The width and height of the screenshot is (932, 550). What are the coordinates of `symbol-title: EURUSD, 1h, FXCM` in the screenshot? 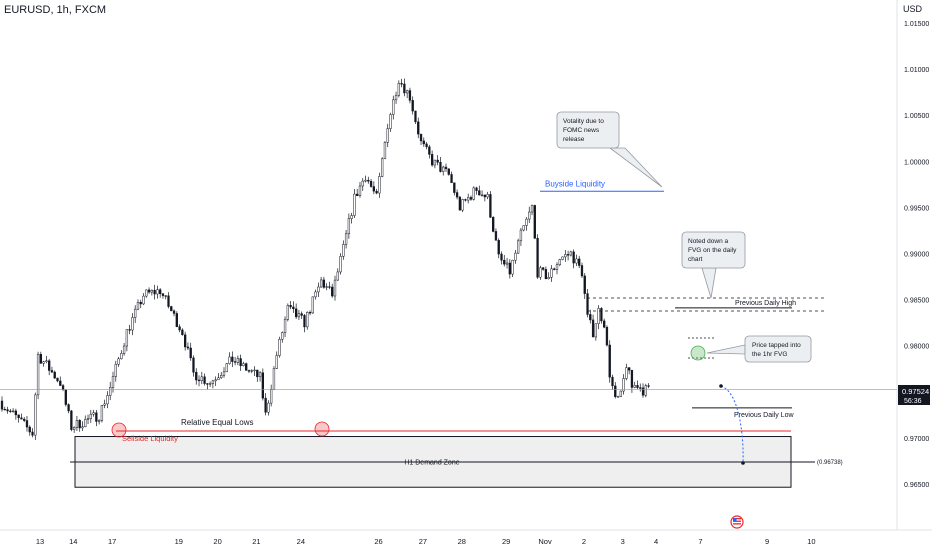 It's located at (55, 10).